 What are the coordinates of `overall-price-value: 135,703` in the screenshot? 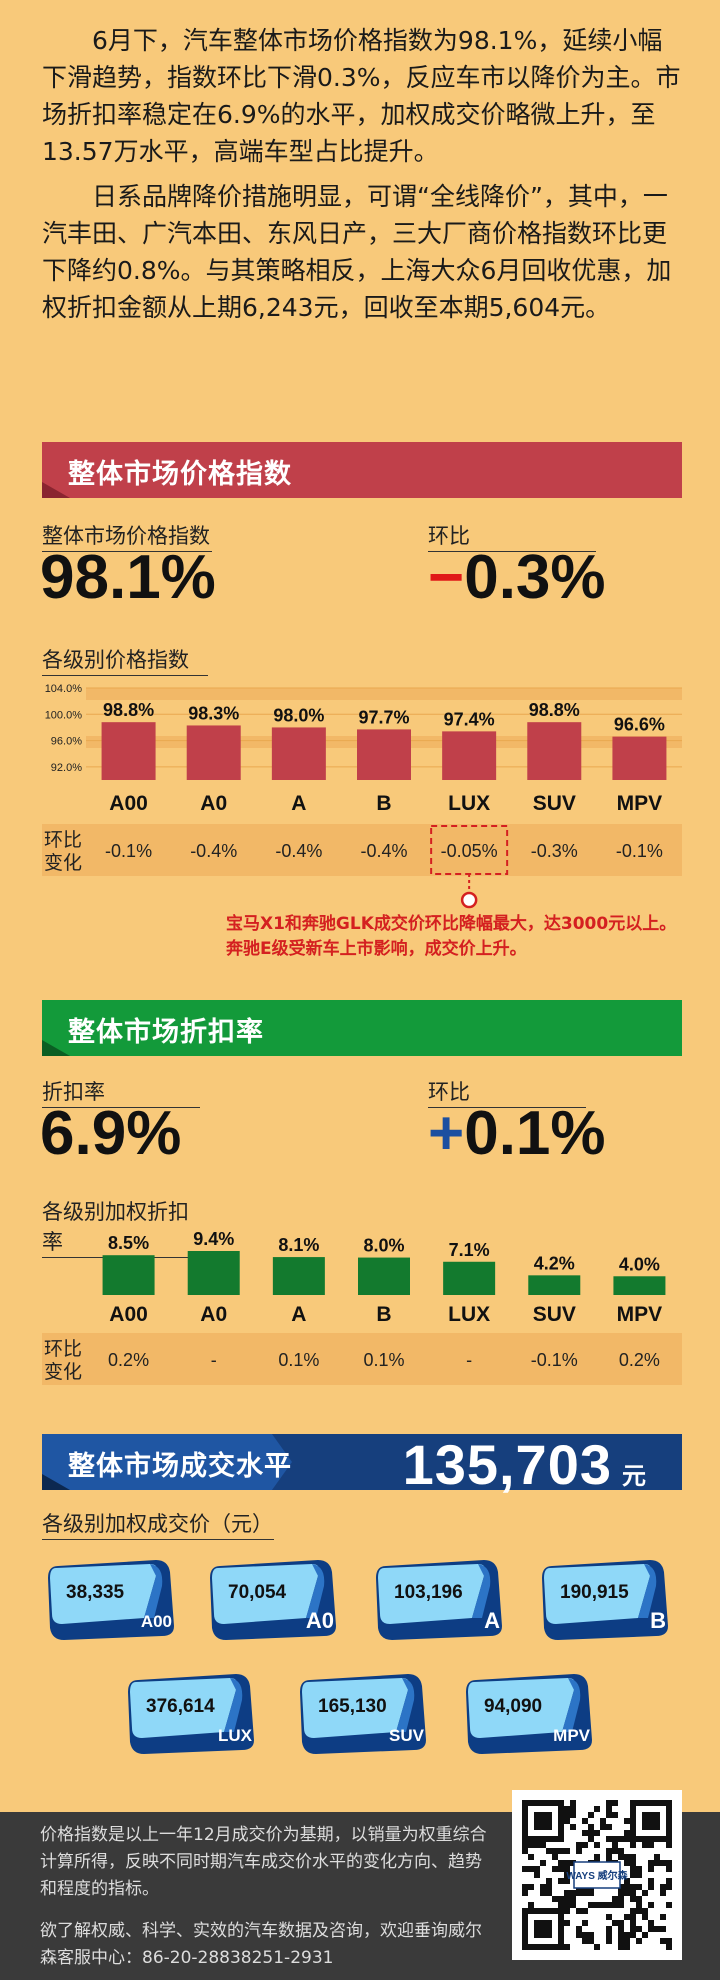 It's located at (507, 1464).